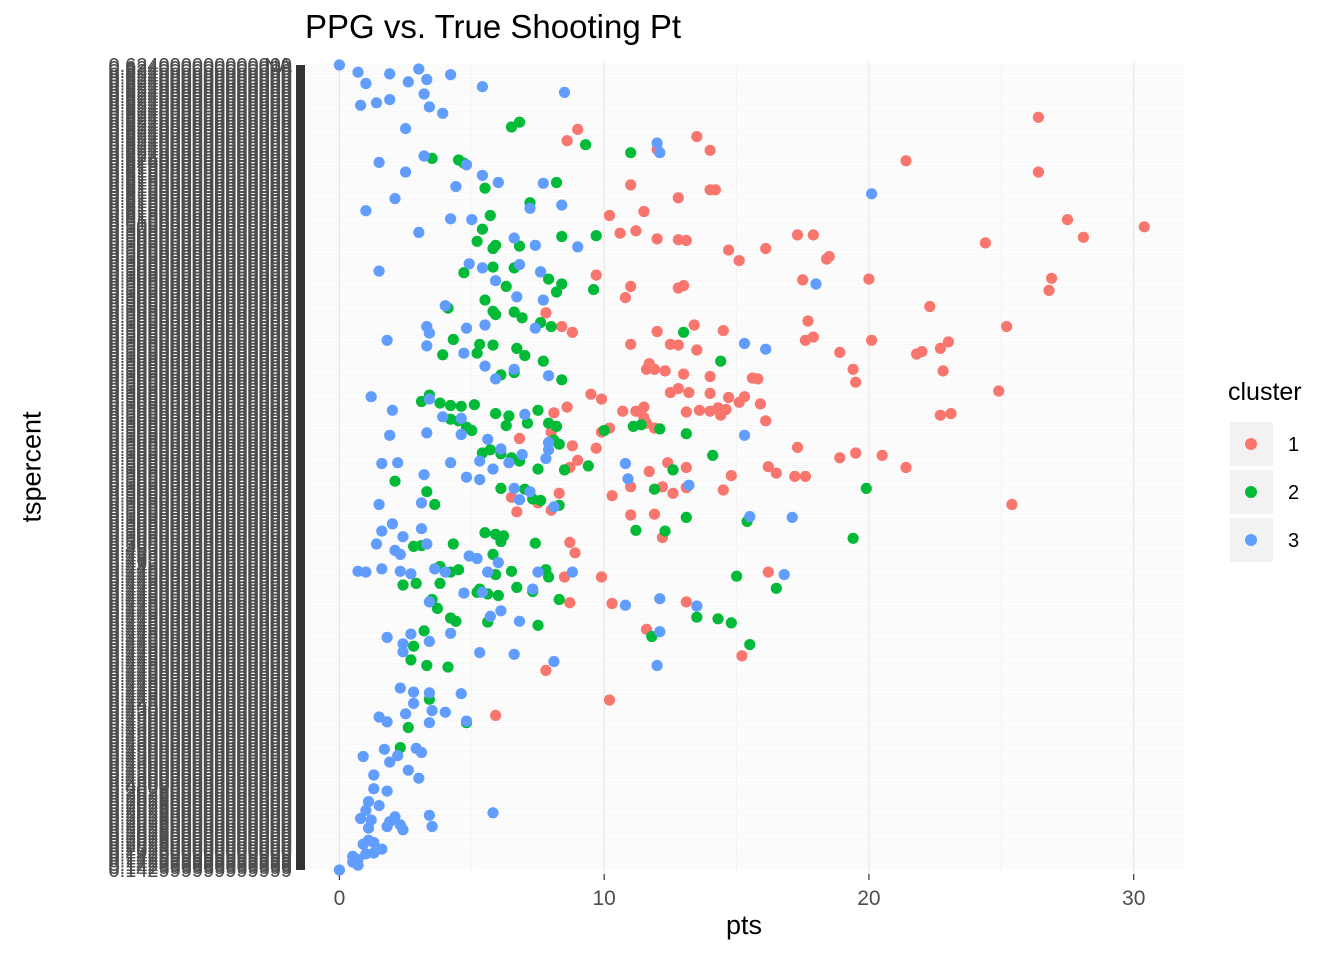 This screenshot has height=960, width=1344. Describe the element at coordinates (739, 892) in the screenshot. I see `x-axis: 0 10 20 30` at that location.